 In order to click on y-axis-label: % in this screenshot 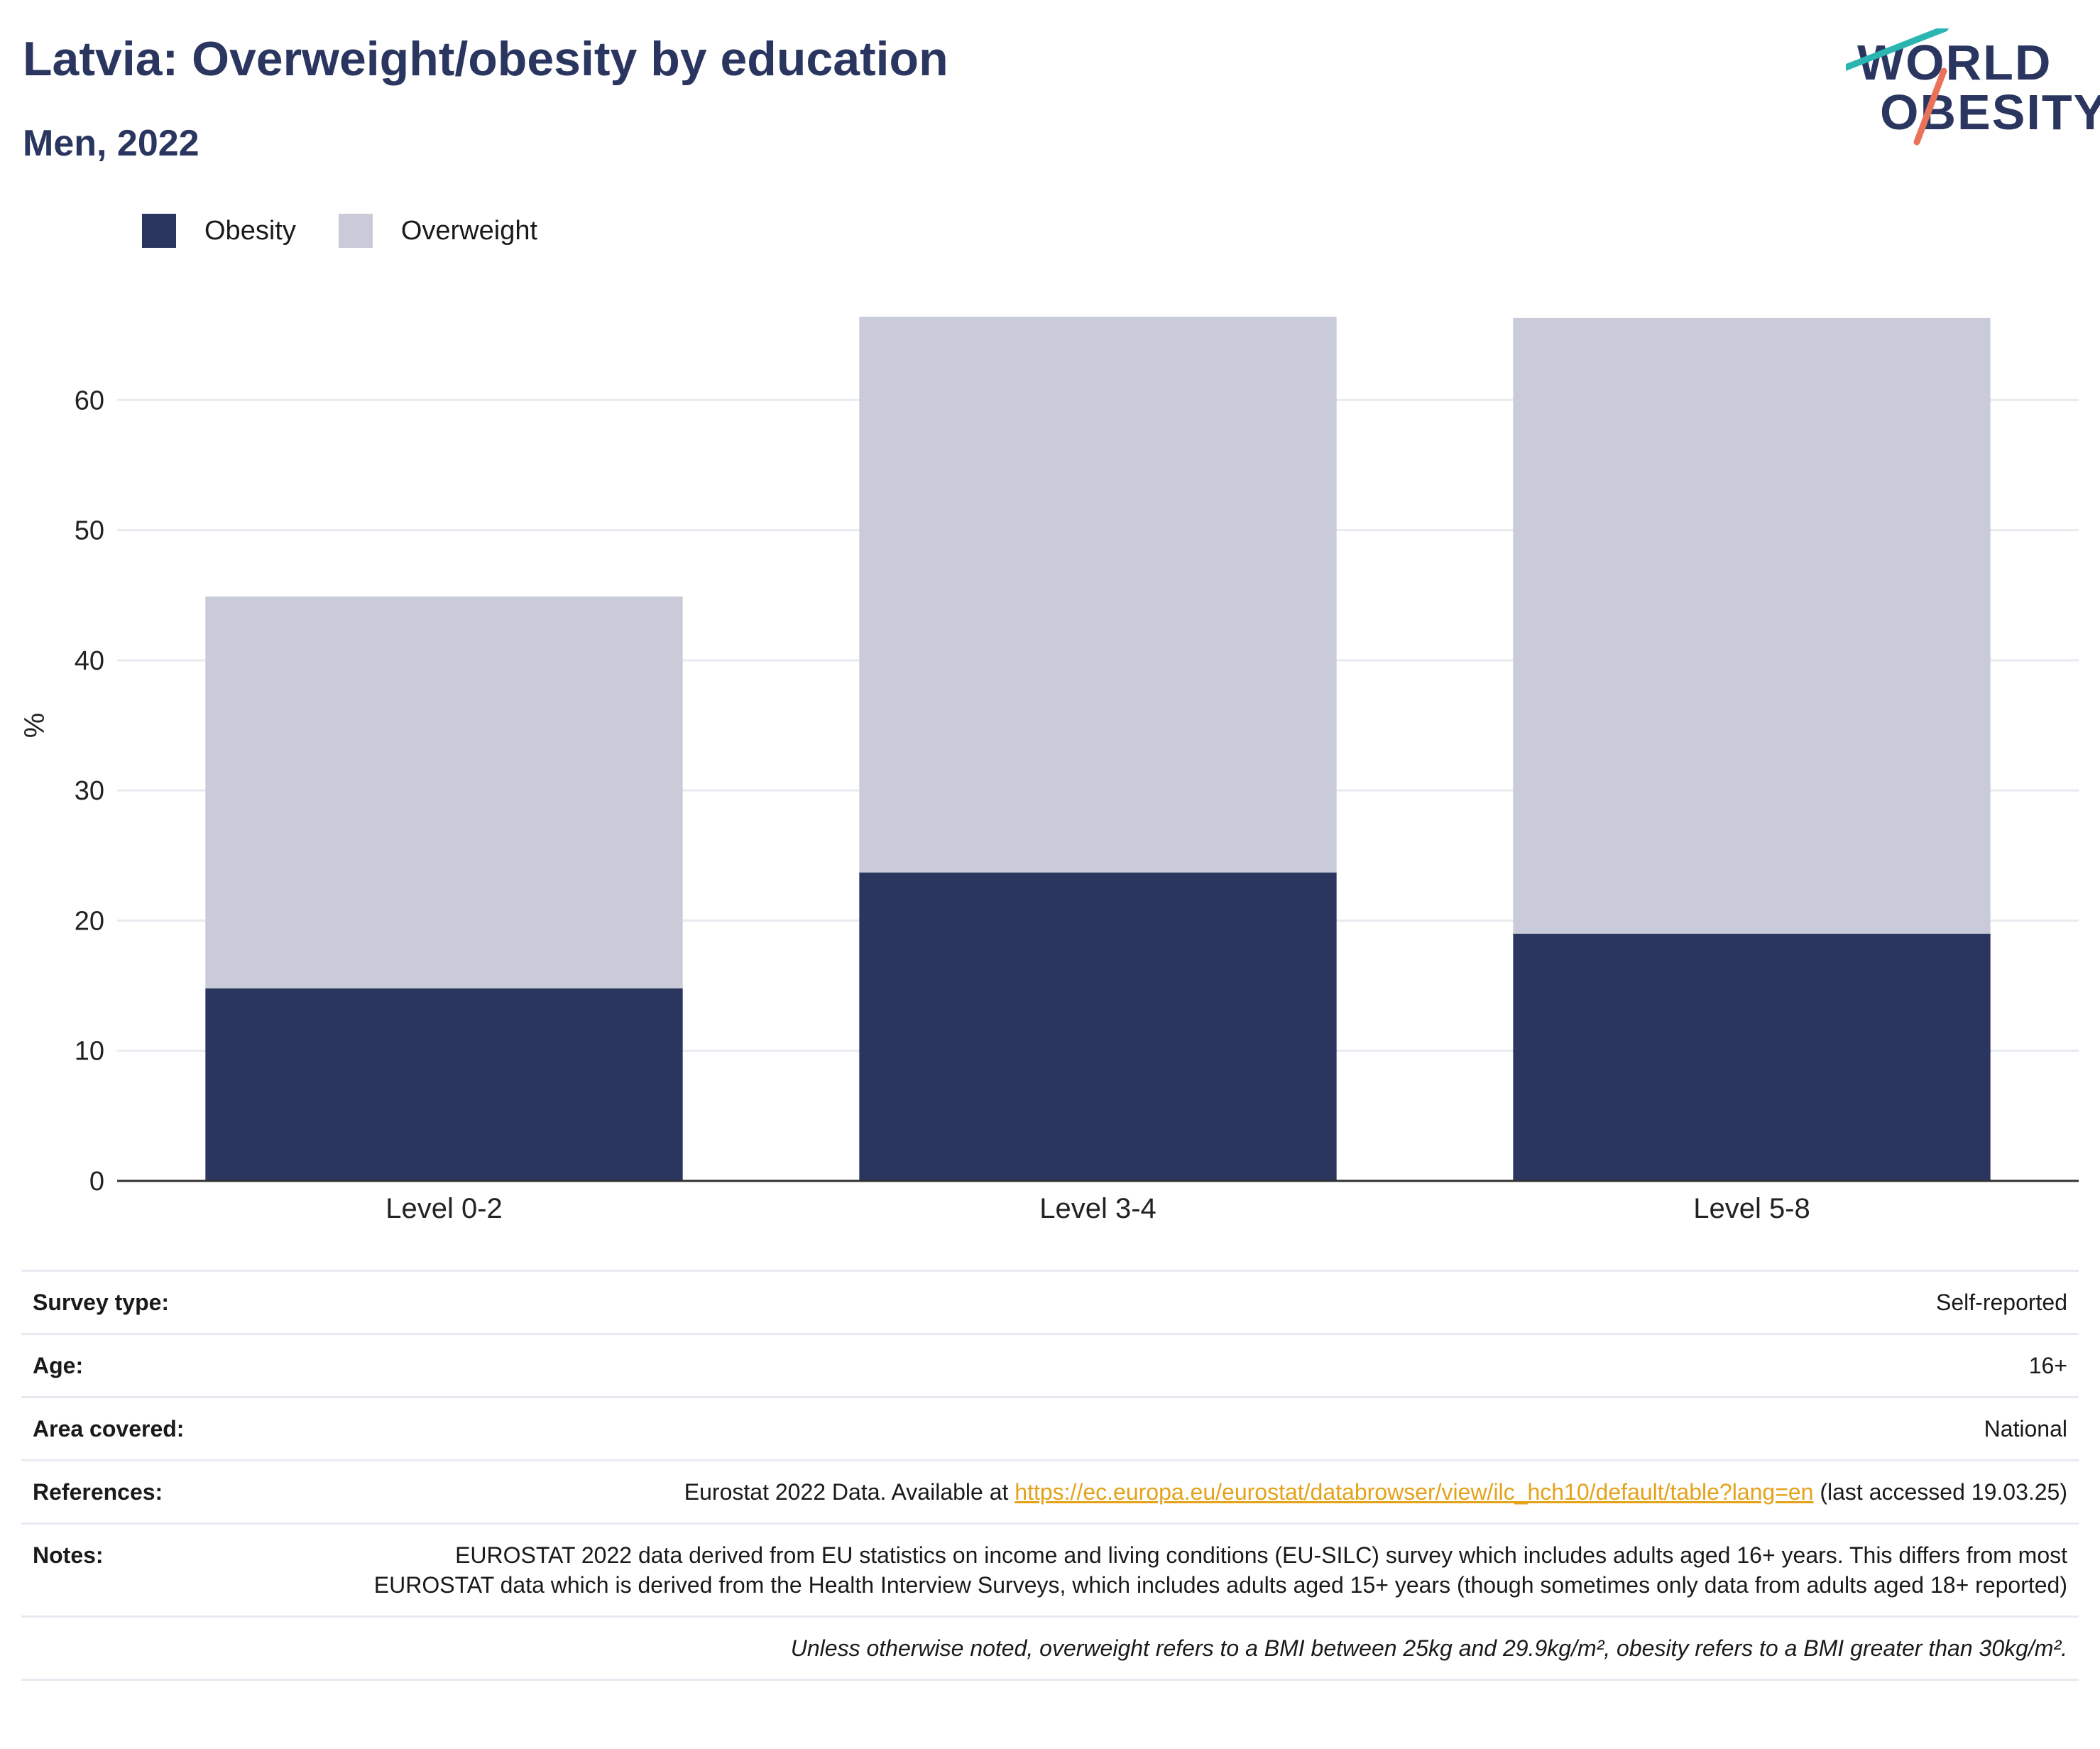, I will do `click(34, 726)`.